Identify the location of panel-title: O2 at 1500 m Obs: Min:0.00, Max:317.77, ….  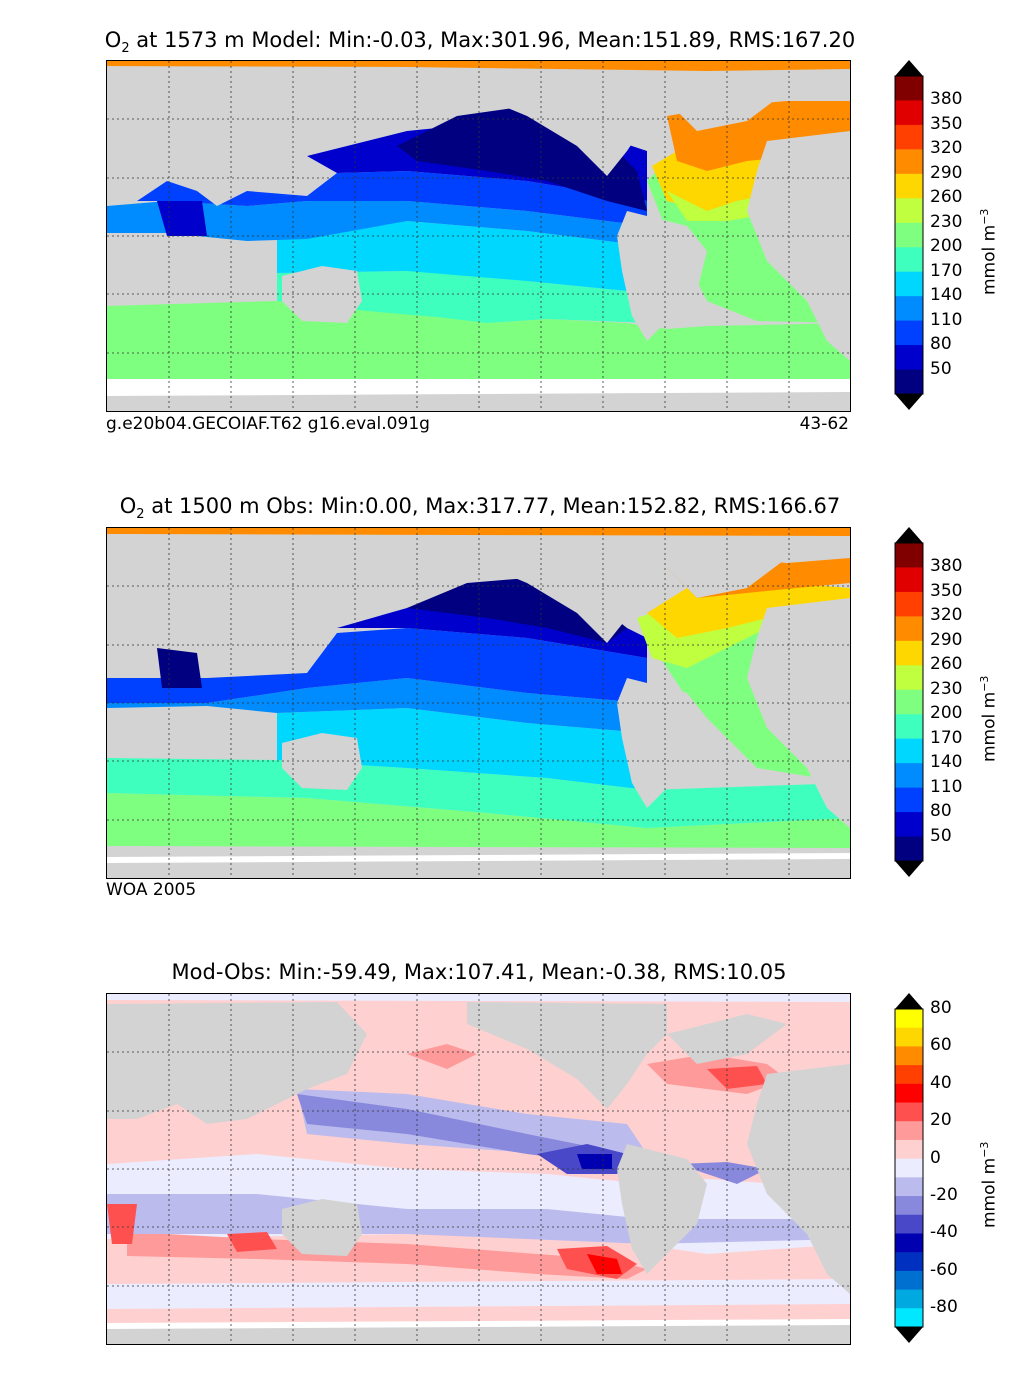
(480, 508).